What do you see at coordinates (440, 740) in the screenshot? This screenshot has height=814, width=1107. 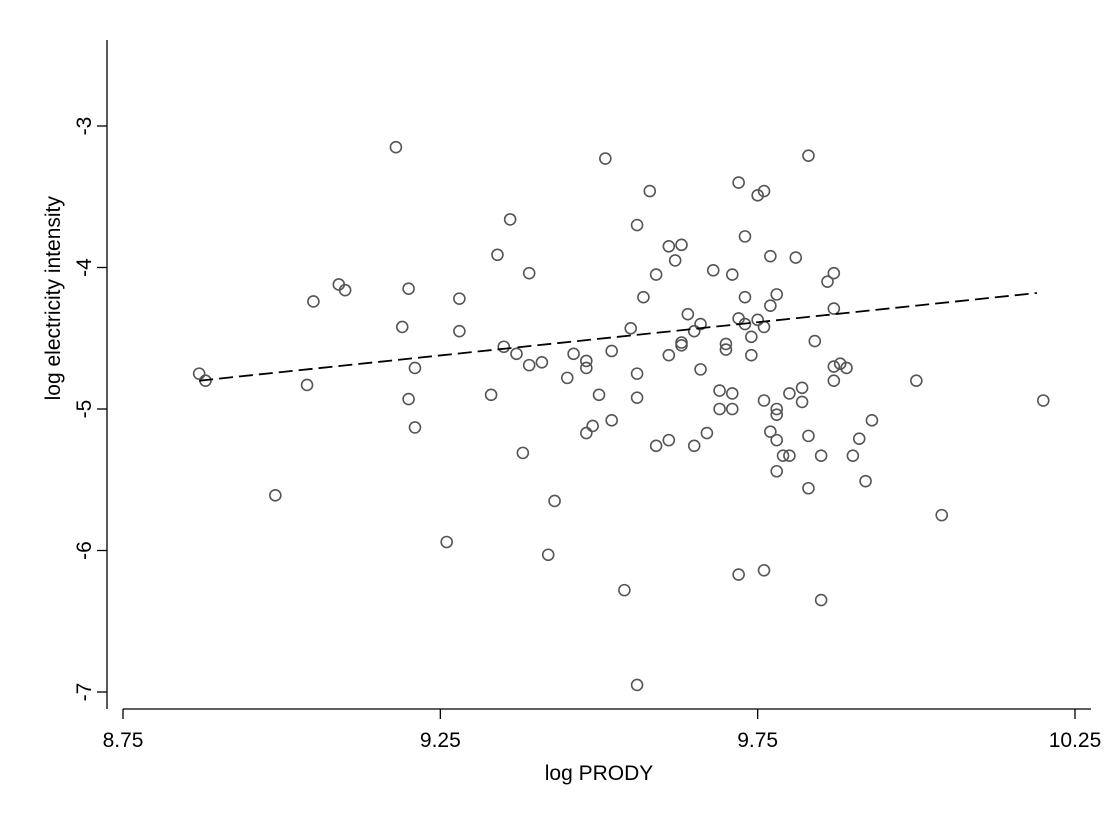 I see `x-tick-label: 9.25` at bounding box center [440, 740].